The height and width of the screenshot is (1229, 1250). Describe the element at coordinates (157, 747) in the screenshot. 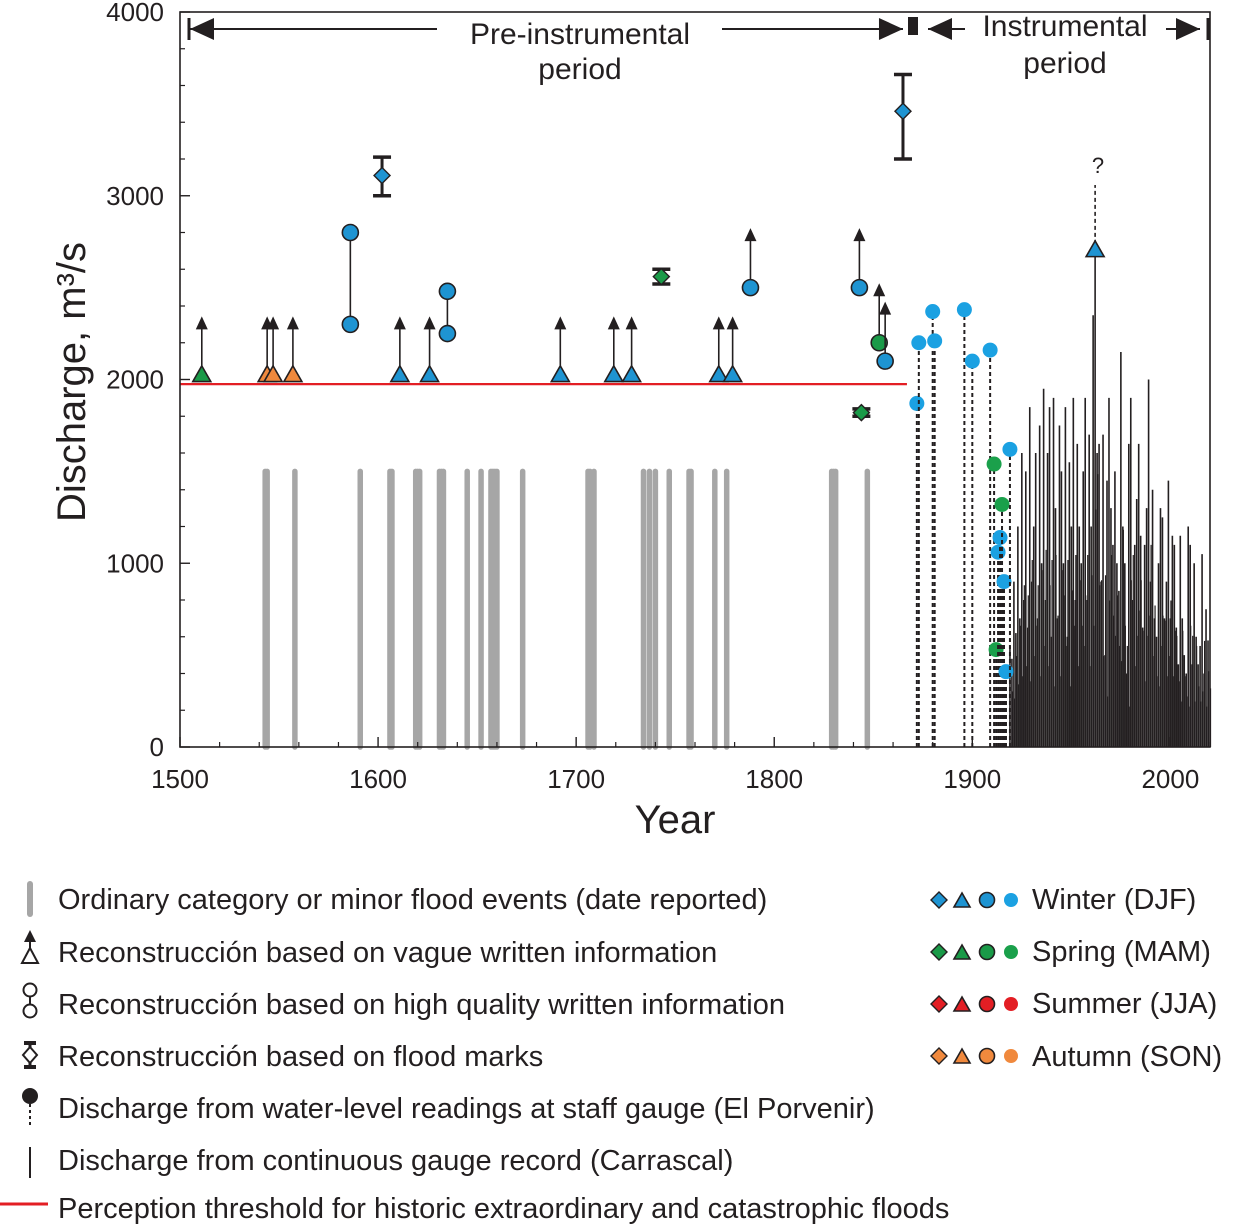

I see `y-tick-label: 0` at that location.